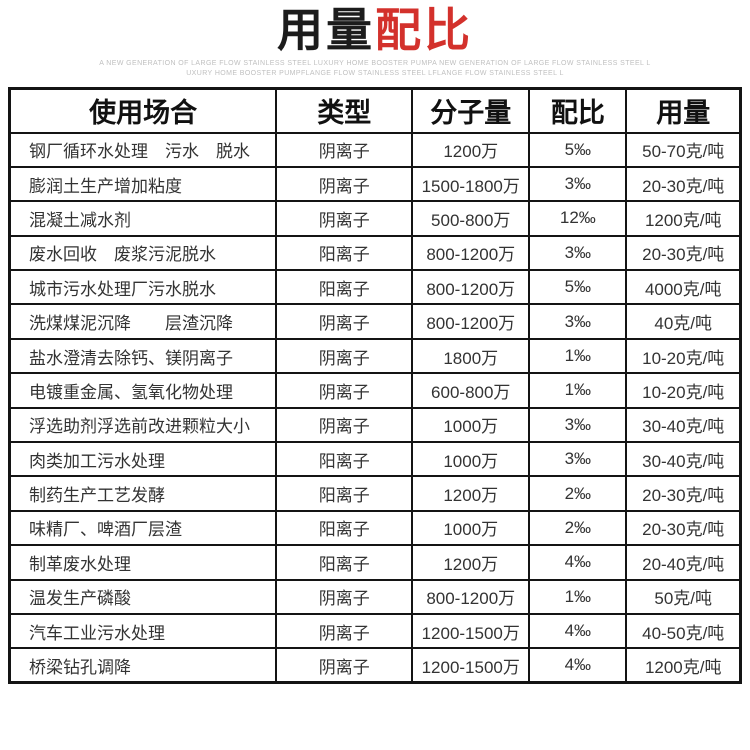 The width and height of the screenshot is (750, 750). I want to click on table-row: 城市污水处理厂污水脱水 阳离子 800-1200万 5‰ 4000克/吨, so click(375, 287).